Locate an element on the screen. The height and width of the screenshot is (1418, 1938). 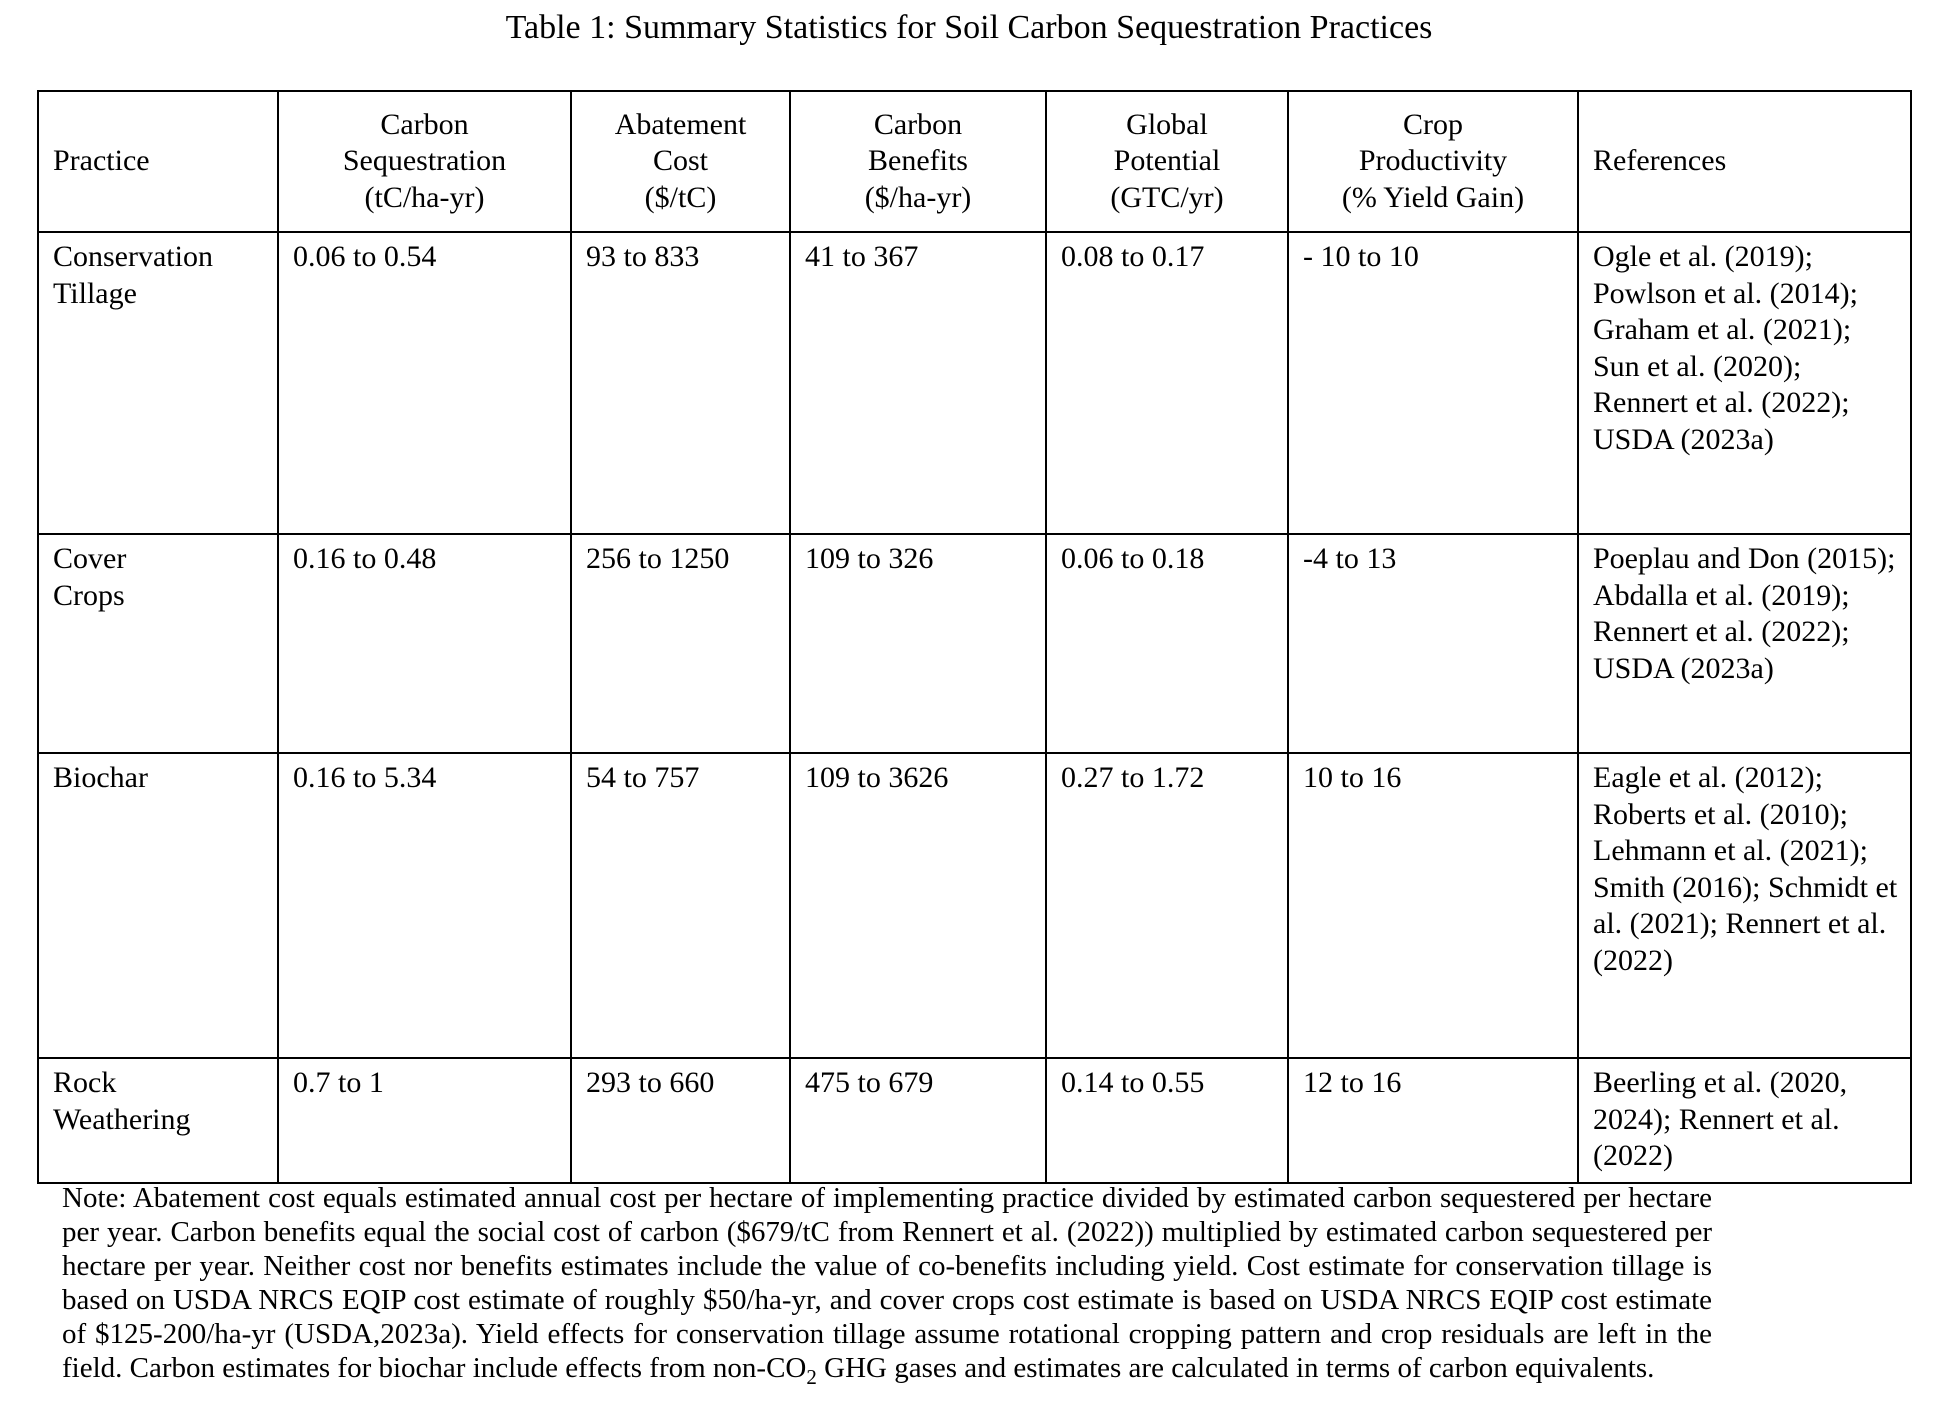
carbon-benefits-cell: 475 to 679 is located at coordinates (918, 1120).